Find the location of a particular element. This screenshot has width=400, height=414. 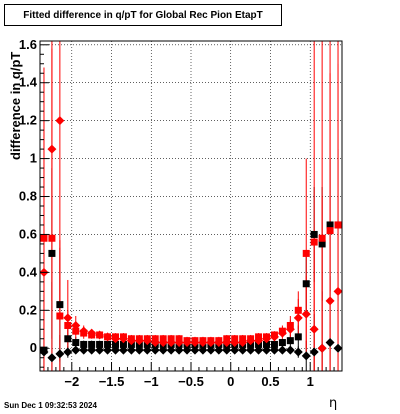

y-tick-label: 0.8 is located at coordinates (28, 196).